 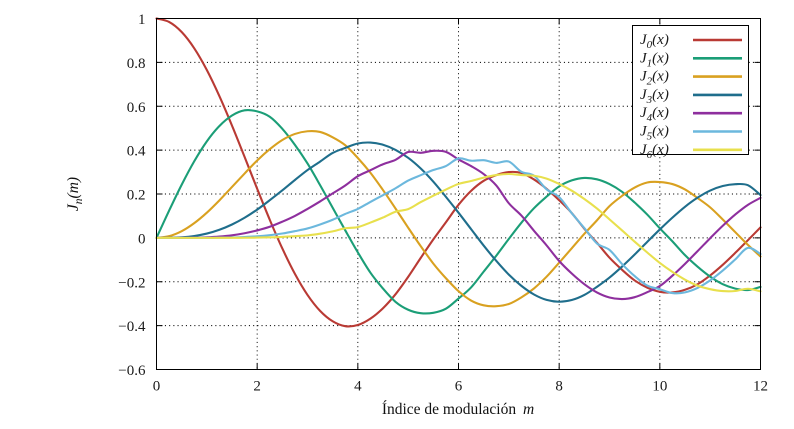 What do you see at coordinates (654, 59) in the screenshot?
I see `legend-label-j1x: J1(x)` at bounding box center [654, 59].